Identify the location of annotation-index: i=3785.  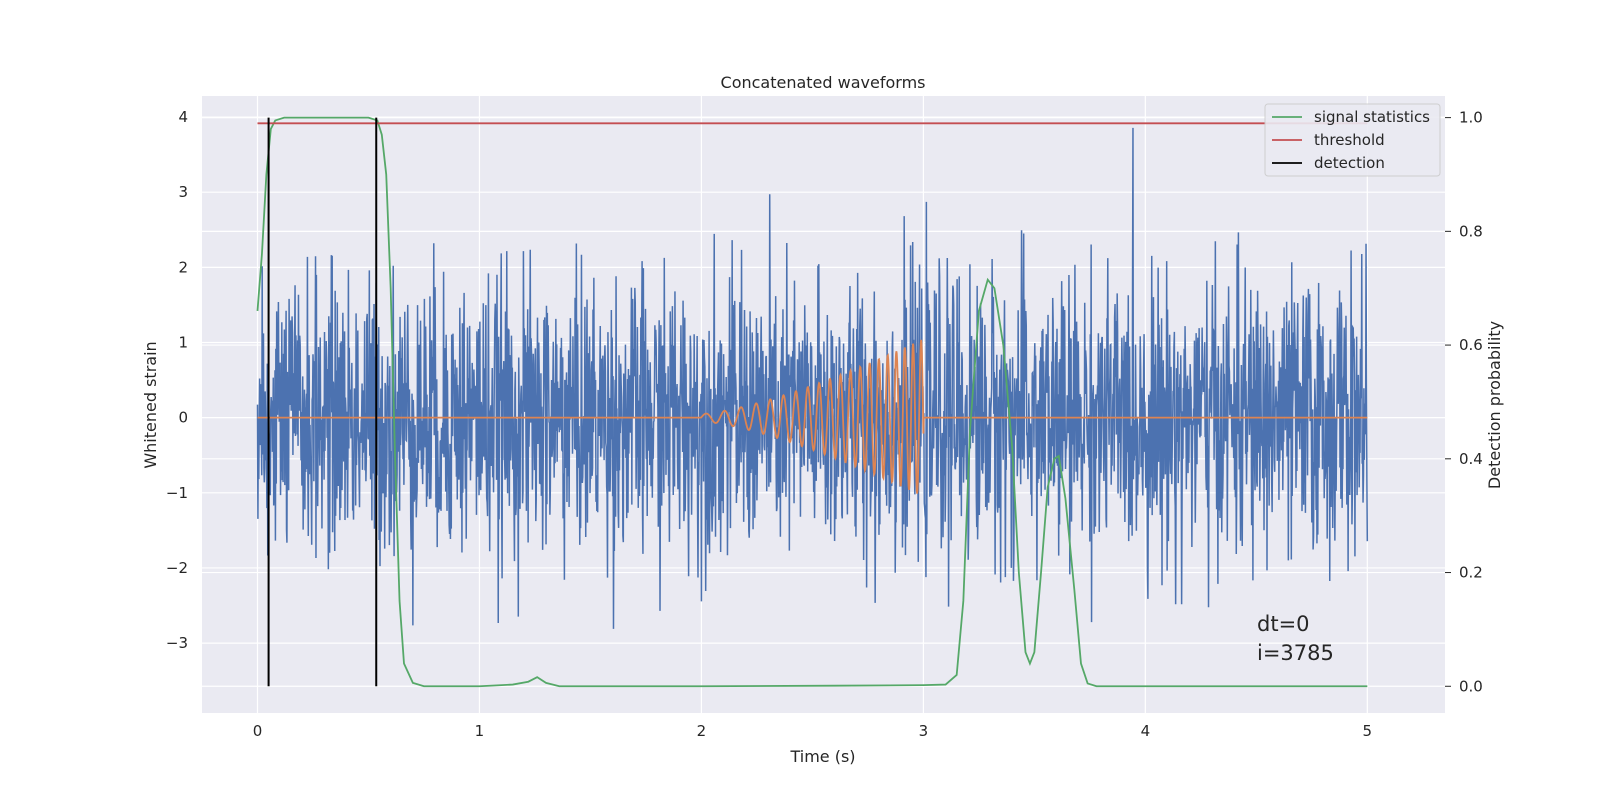
(1295, 653).